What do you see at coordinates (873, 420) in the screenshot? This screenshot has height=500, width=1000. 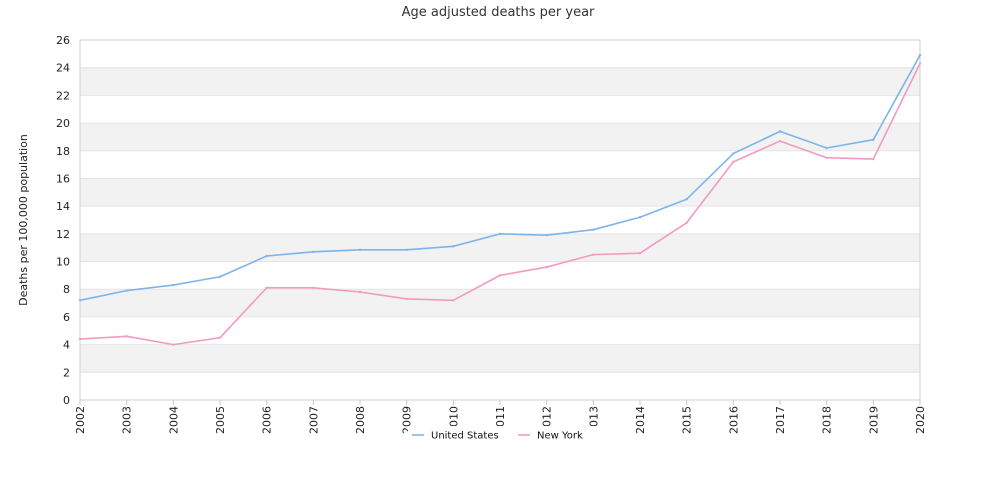 I see `x-tick-label: 2019` at bounding box center [873, 420].